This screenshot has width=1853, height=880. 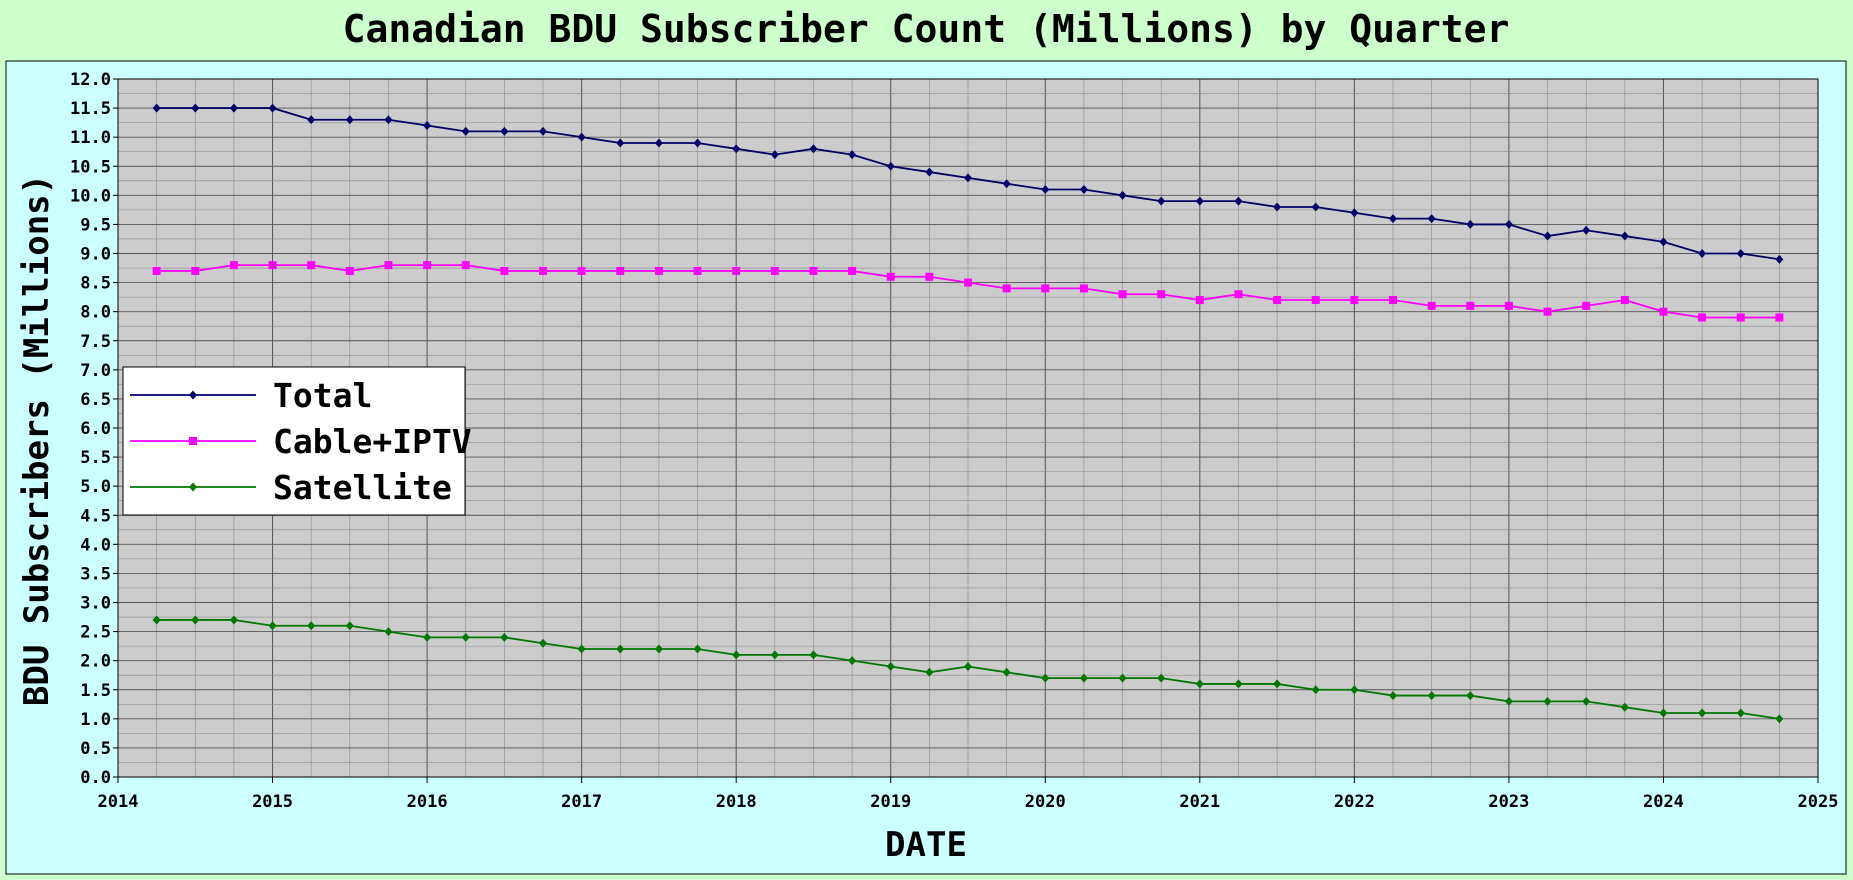 What do you see at coordinates (372, 441) in the screenshot?
I see `legend-label: Cable+IPTV` at bounding box center [372, 441].